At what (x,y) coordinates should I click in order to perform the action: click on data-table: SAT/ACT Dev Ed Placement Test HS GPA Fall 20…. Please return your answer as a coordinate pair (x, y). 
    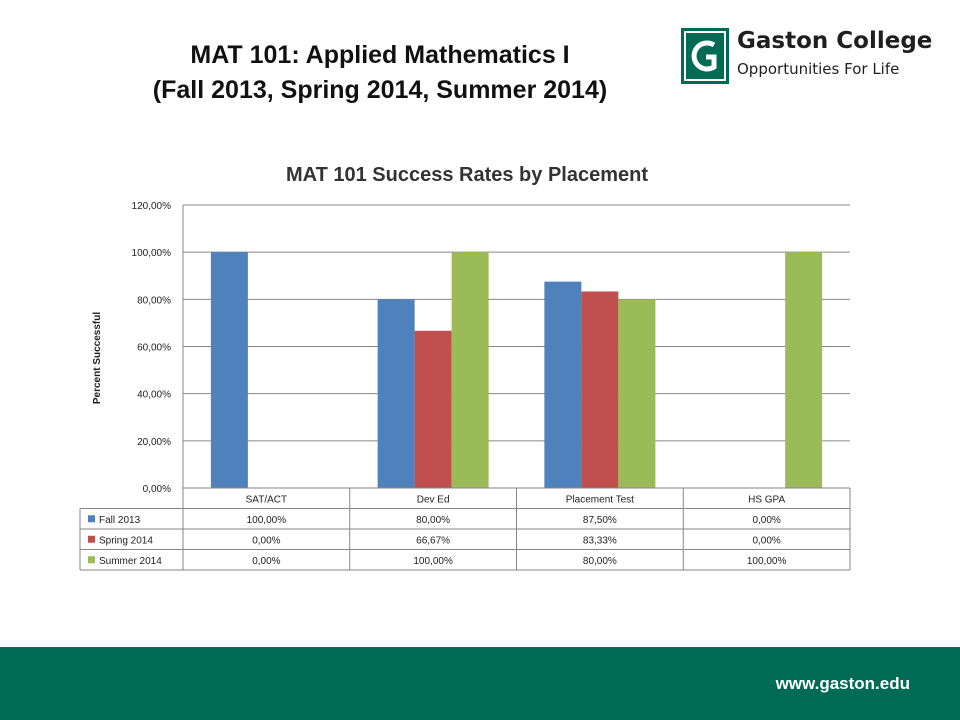
    Looking at the image, I should click on (465, 529).